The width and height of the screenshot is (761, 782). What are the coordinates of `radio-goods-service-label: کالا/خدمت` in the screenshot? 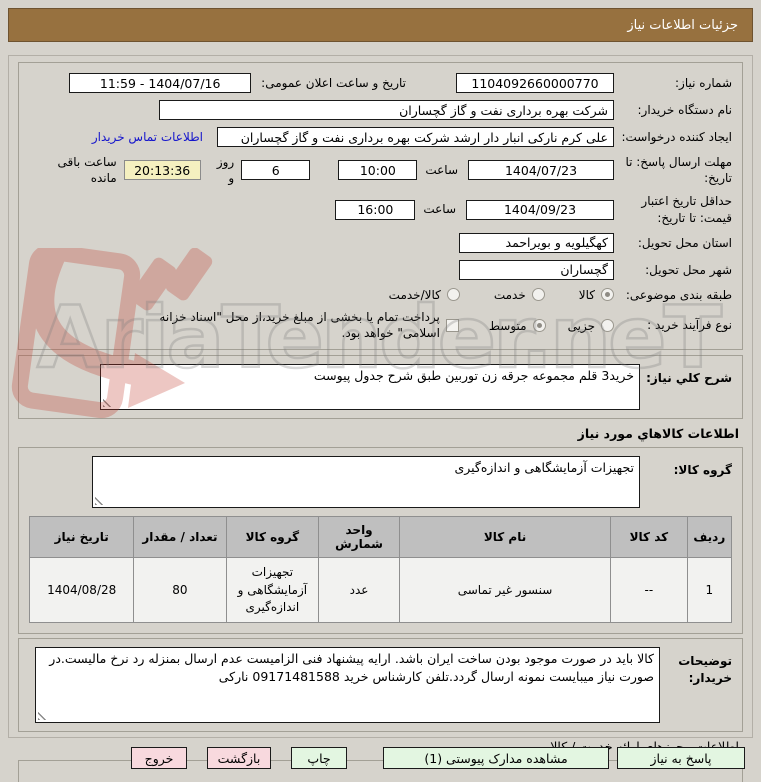 It's located at (414, 294).